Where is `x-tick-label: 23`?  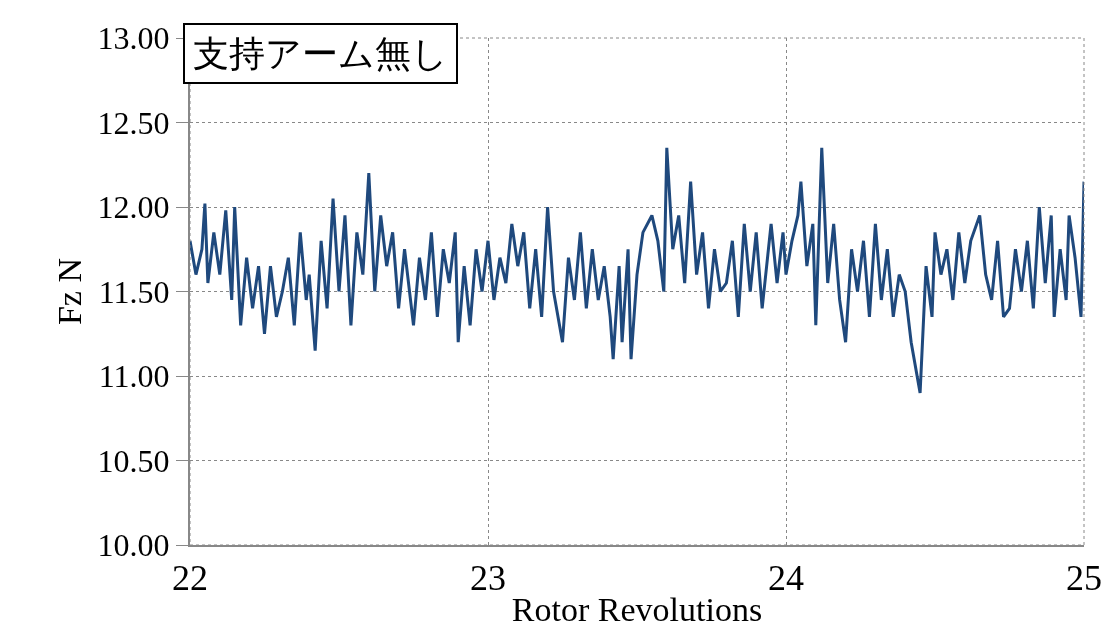 x-tick-label: 23 is located at coordinates (488, 578).